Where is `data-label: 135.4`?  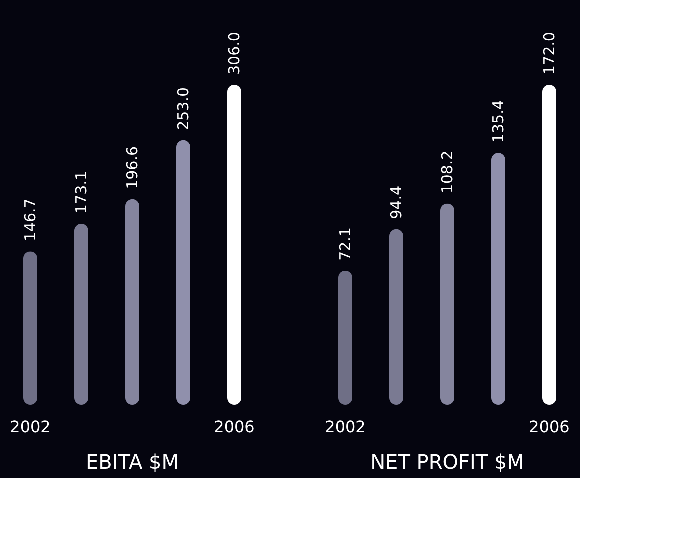
data-label: 135.4 is located at coordinates (499, 122).